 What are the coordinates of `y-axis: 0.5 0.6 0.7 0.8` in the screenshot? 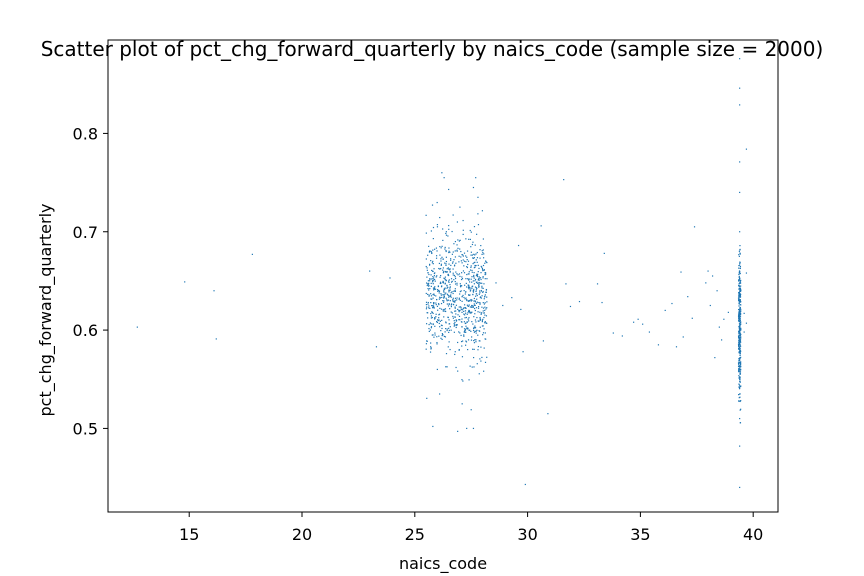 It's located at (90, 281).